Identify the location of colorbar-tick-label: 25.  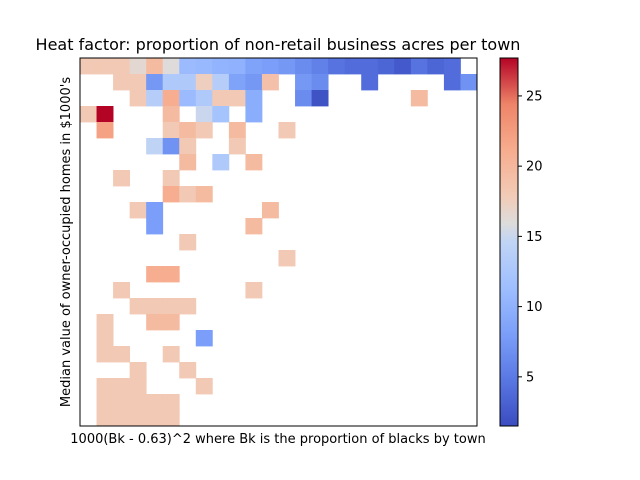
(534, 96).